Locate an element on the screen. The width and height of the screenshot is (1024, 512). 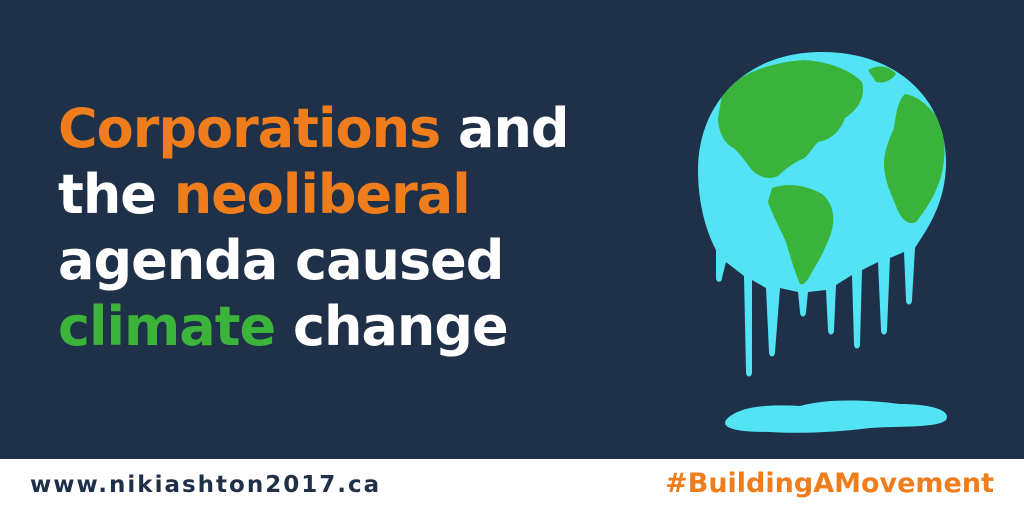
headline-line-3: agenda caused is located at coordinates (338, 261).